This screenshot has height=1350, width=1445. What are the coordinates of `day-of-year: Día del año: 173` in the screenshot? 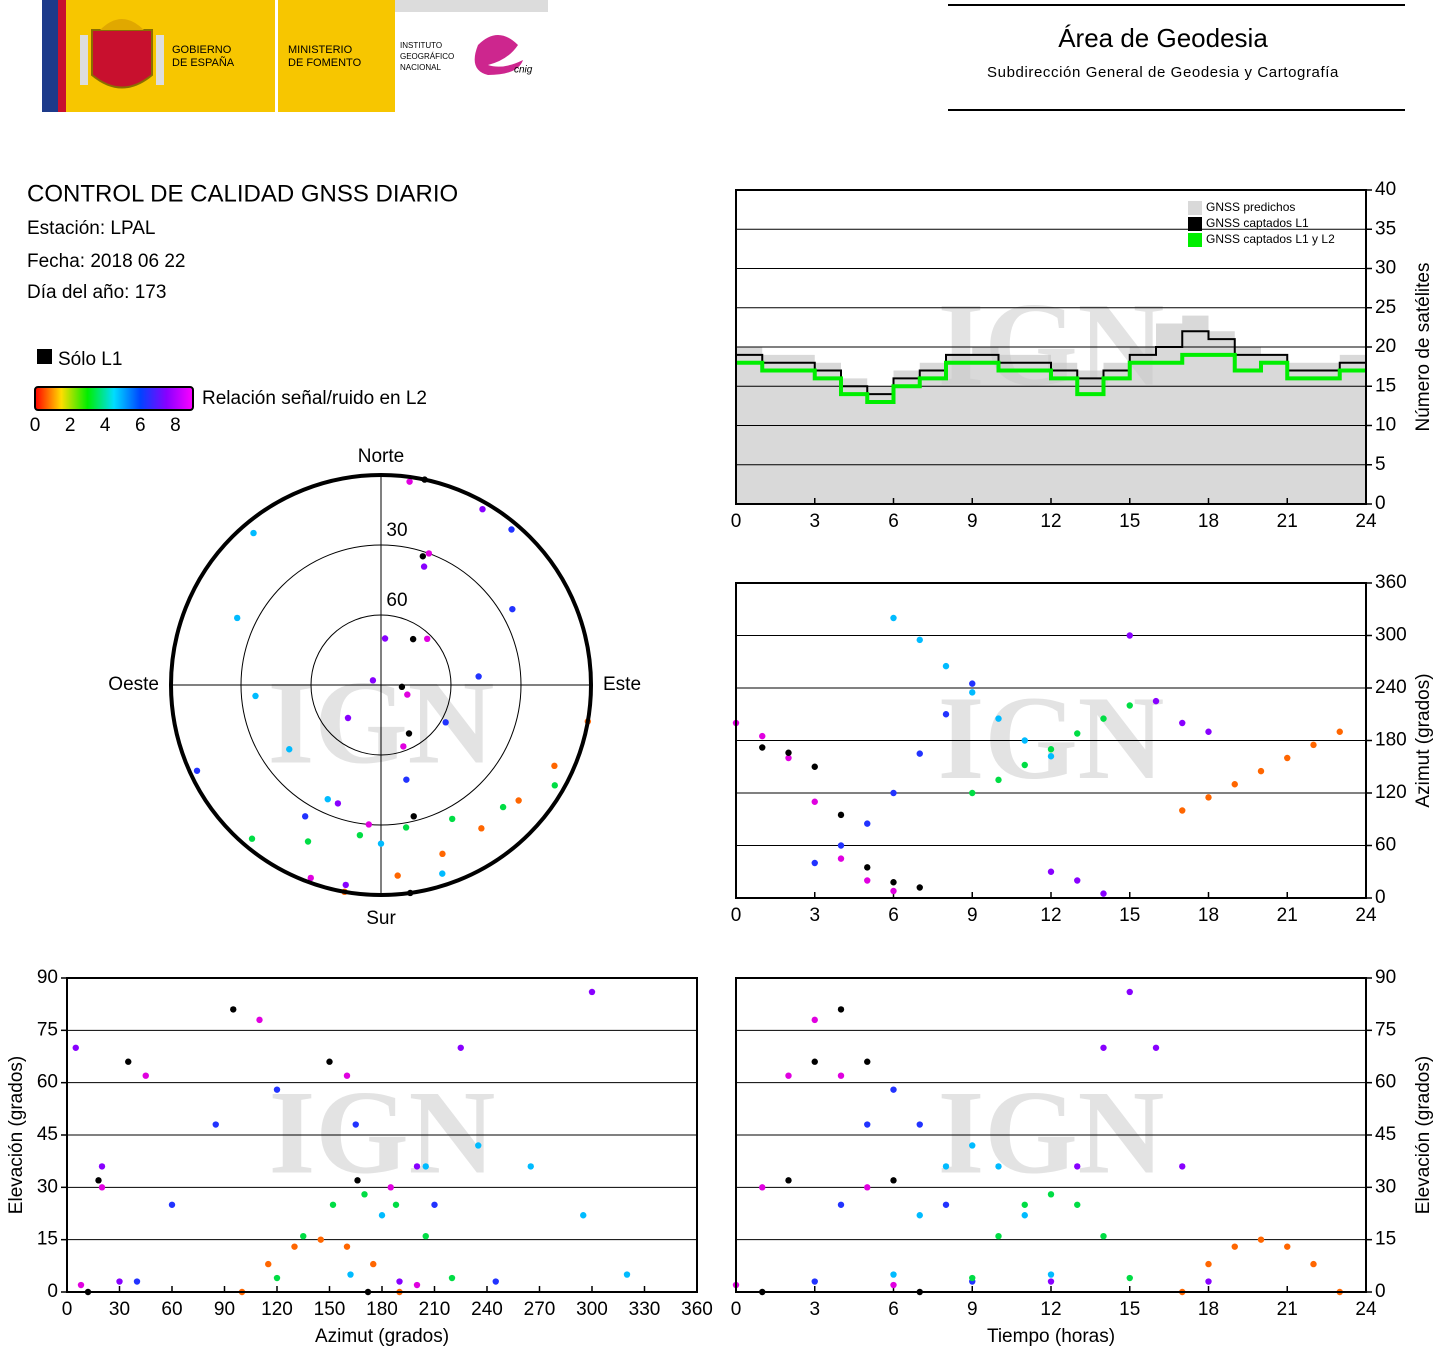 It's located at (96, 292).